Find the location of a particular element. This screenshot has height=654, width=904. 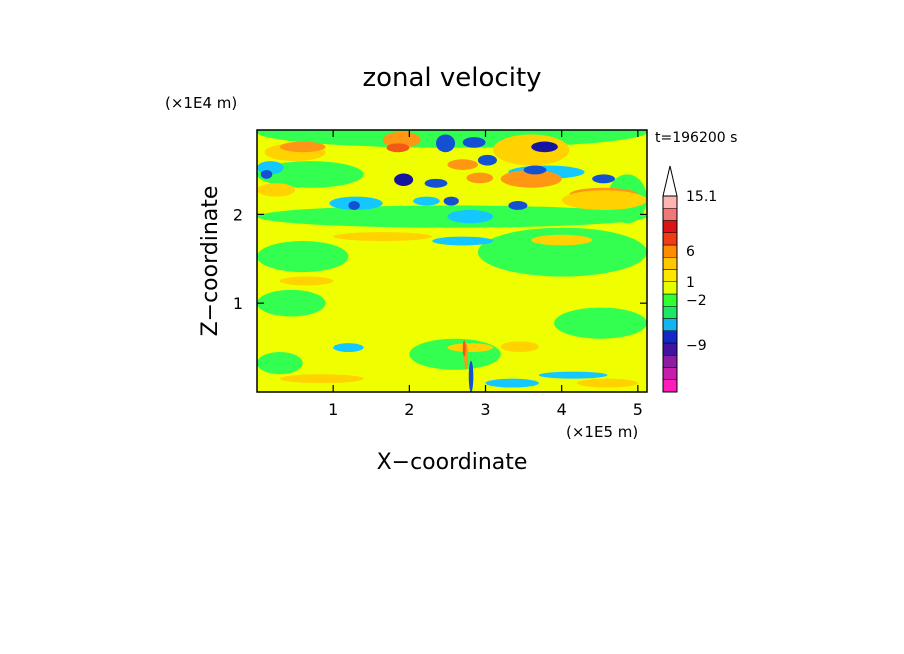

x-tick-label: 3 is located at coordinates (485, 409).